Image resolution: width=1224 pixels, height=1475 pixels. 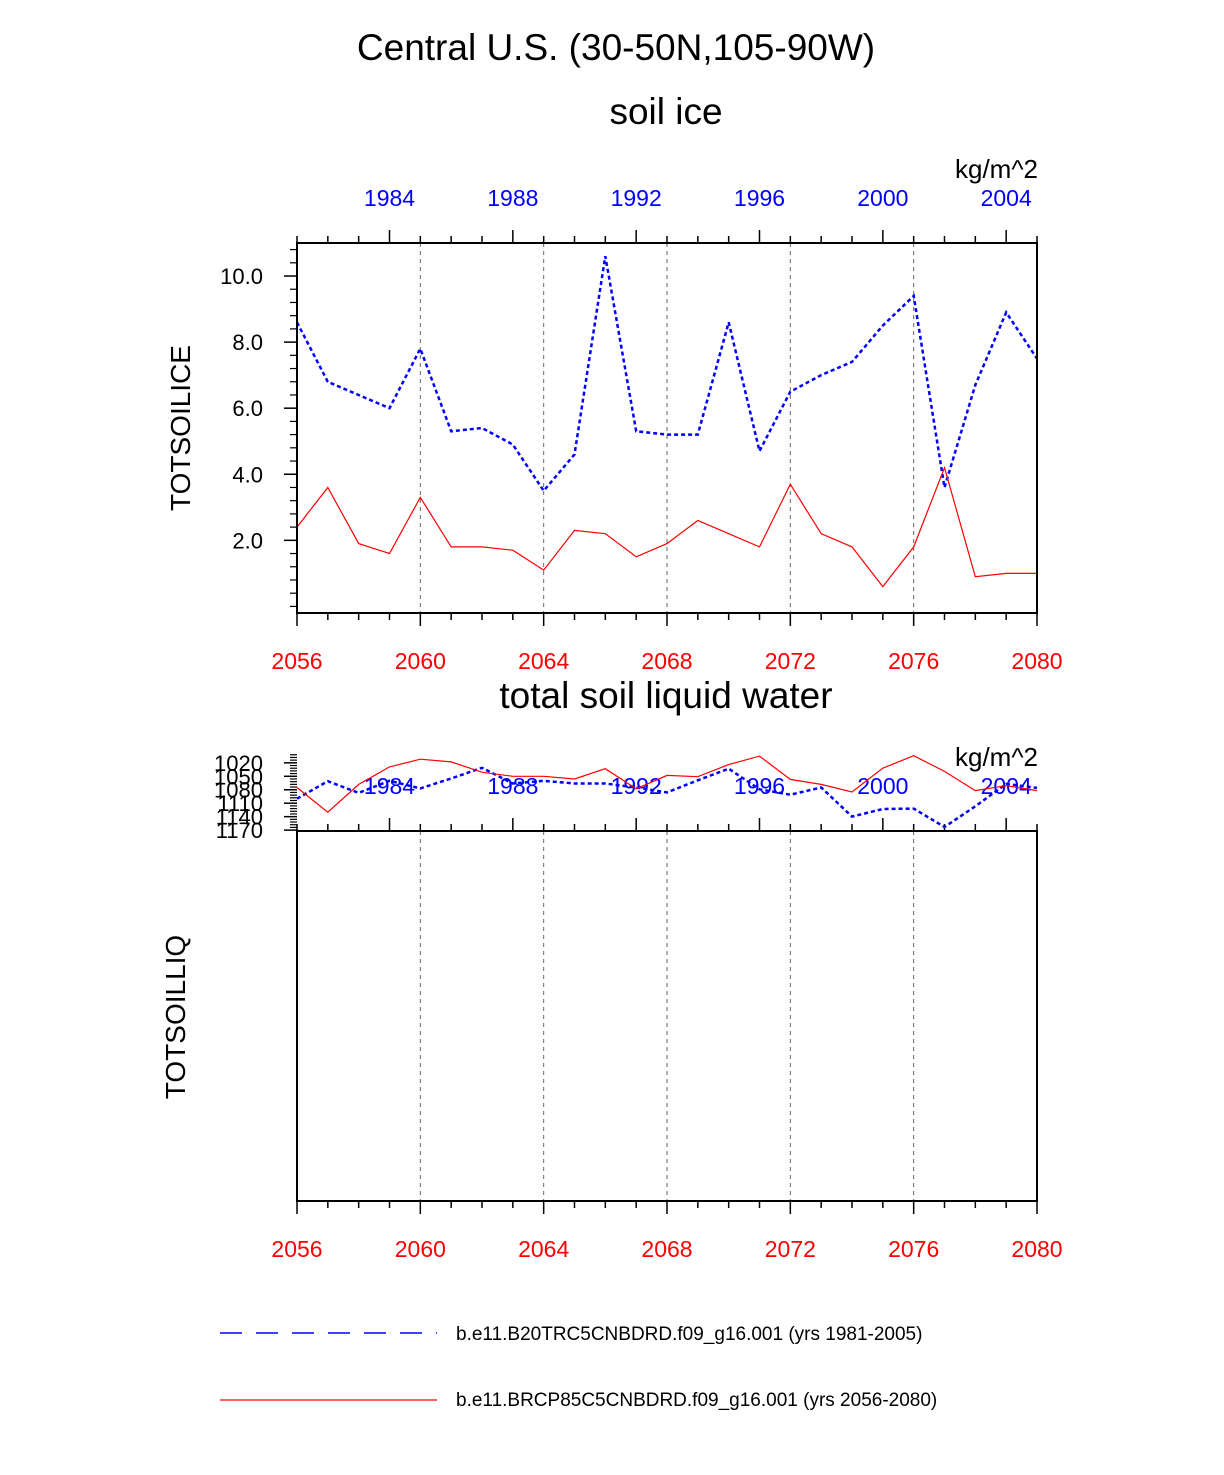 I want to click on y-axis-label: TOTSOILLIQ, so click(x=175, y=1017).